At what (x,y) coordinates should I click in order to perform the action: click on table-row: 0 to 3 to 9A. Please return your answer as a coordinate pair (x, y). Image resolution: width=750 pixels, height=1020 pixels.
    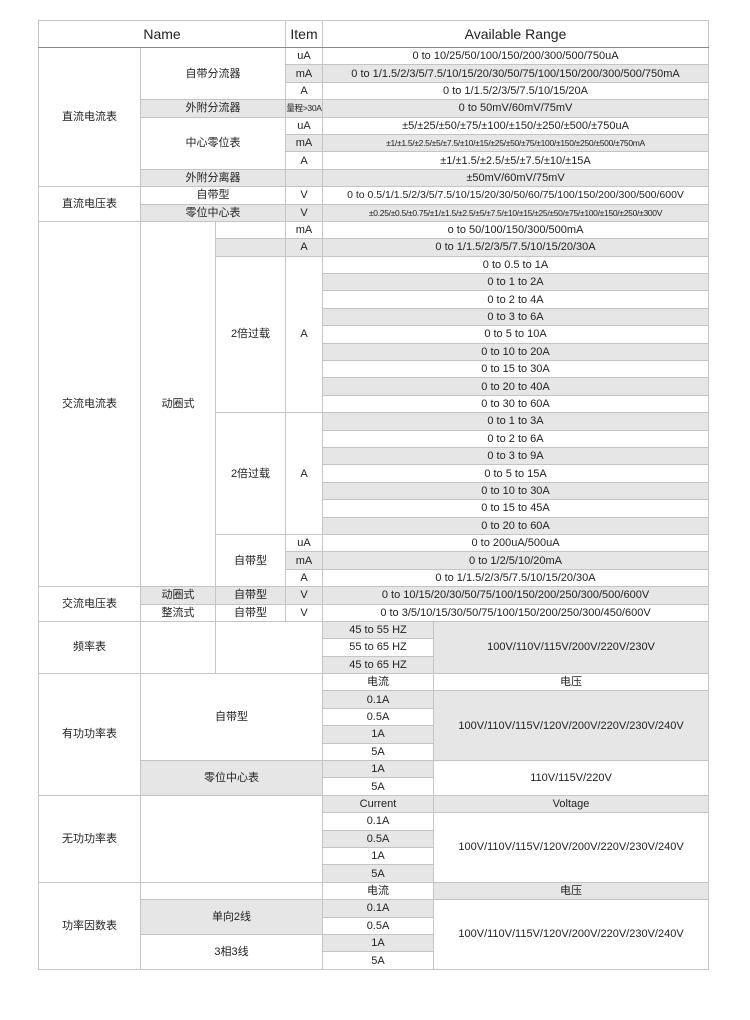
    Looking at the image, I should click on (374, 456).